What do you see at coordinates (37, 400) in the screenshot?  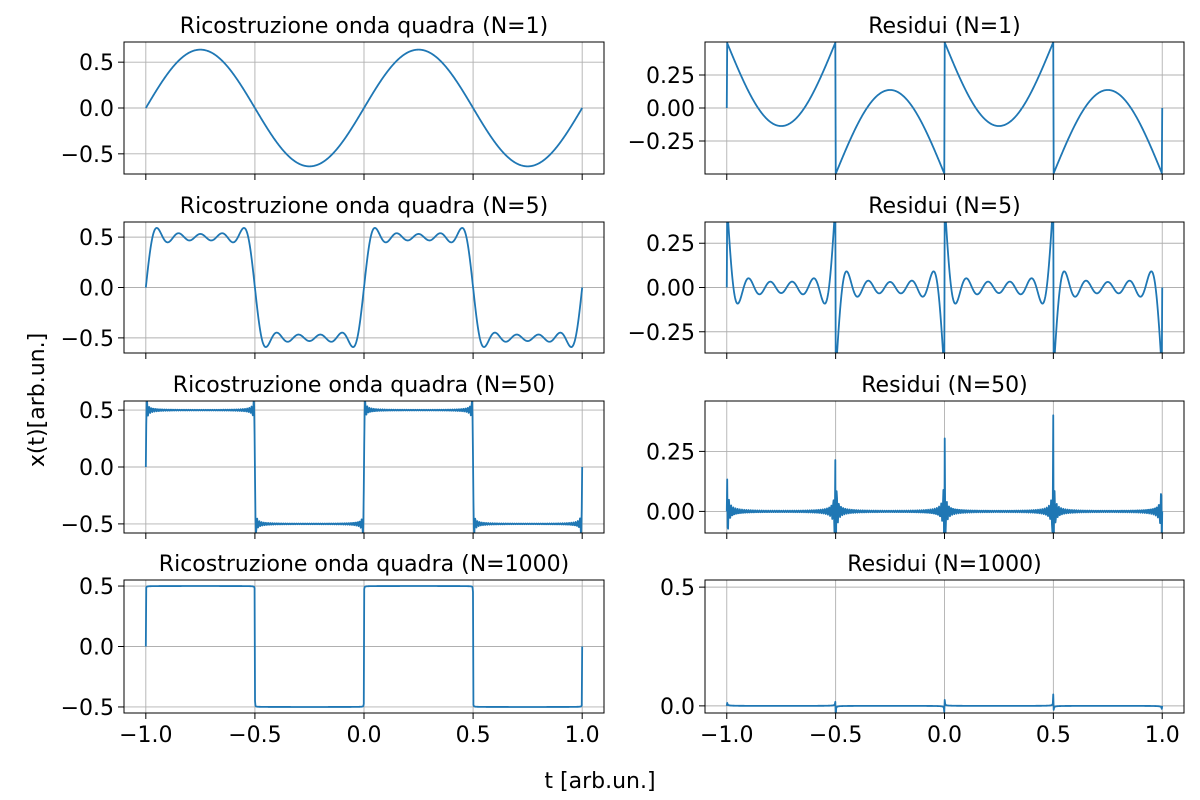 I see `y-axis-label: x(t)[arb.un.]` at bounding box center [37, 400].